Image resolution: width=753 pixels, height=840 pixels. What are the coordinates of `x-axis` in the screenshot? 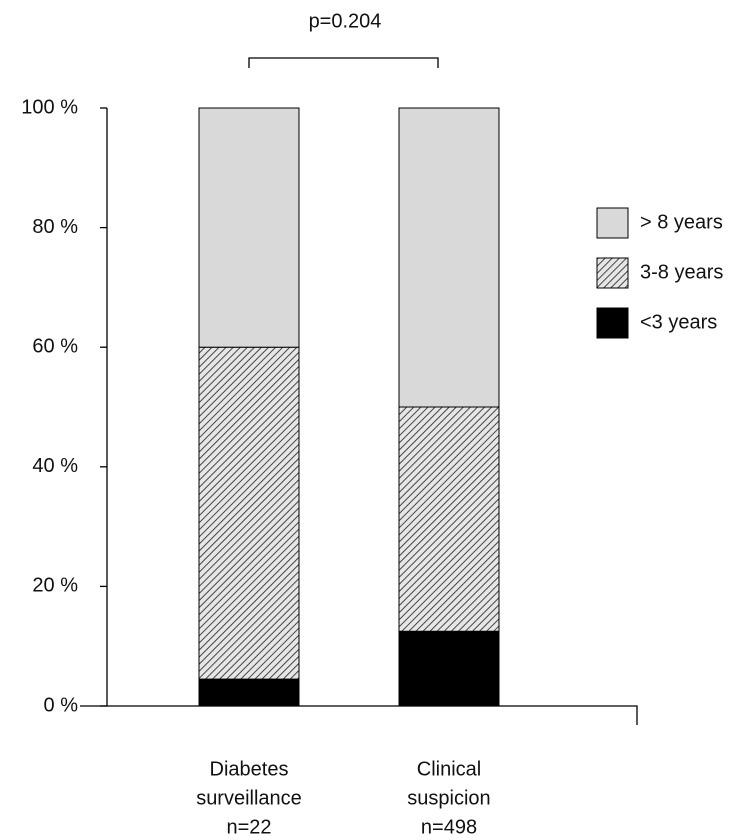 It's located at (359, 715).